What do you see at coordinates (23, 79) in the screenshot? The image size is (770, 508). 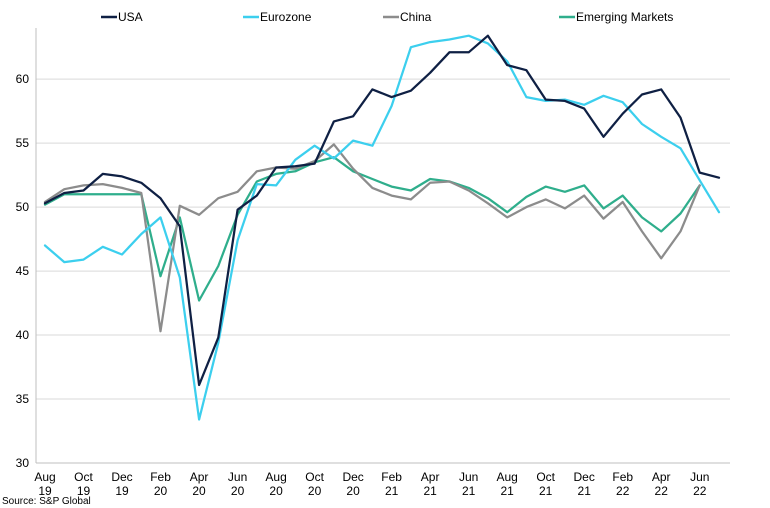 I see `y-tick-label: 60` at bounding box center [23, 79].